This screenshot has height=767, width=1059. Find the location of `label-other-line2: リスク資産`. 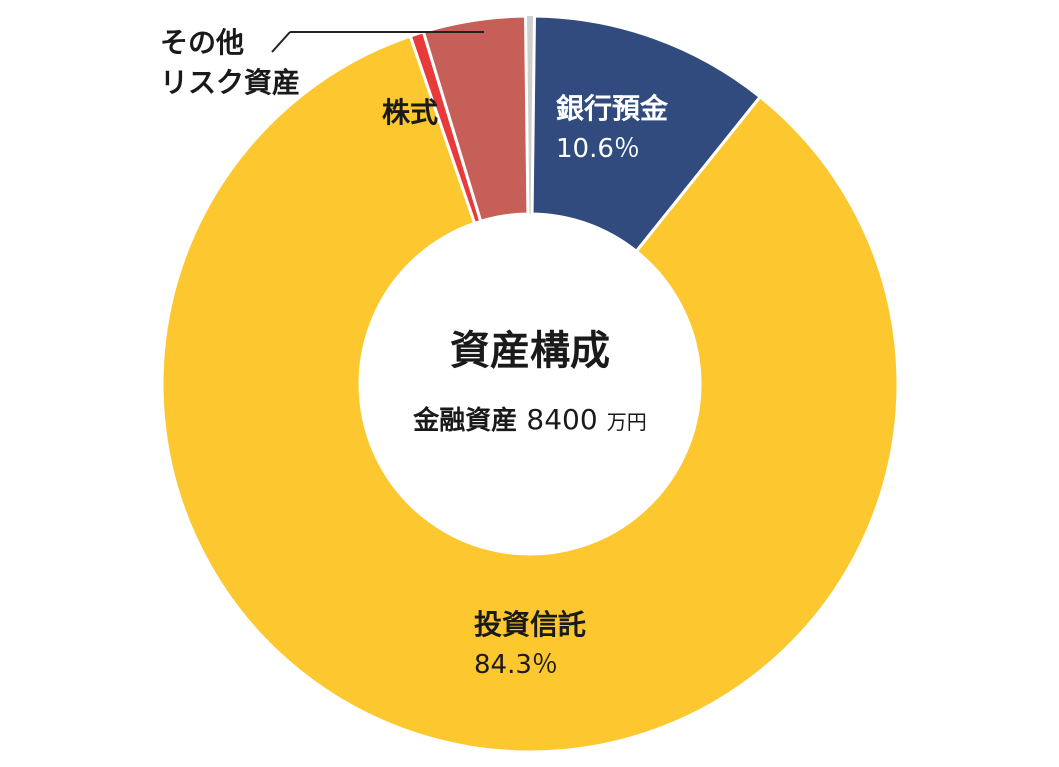

label-other-line2: リスク資産 is located at coordinates (230, 82).